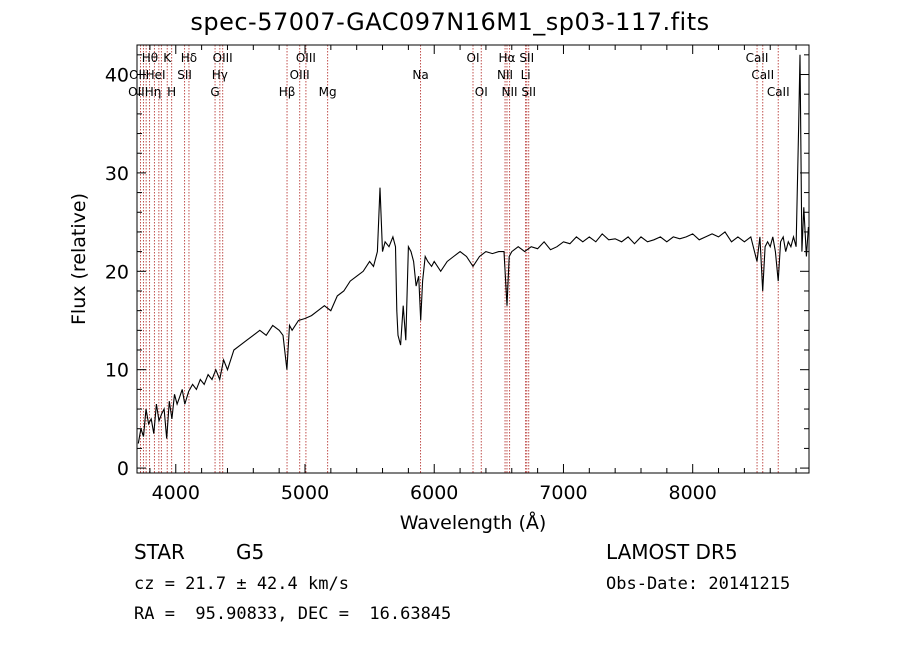 This screenshot has width=900, height=649. I want to click on coordinates: RA = 95.90833, DEC = 16.63845, so click(293, 614).